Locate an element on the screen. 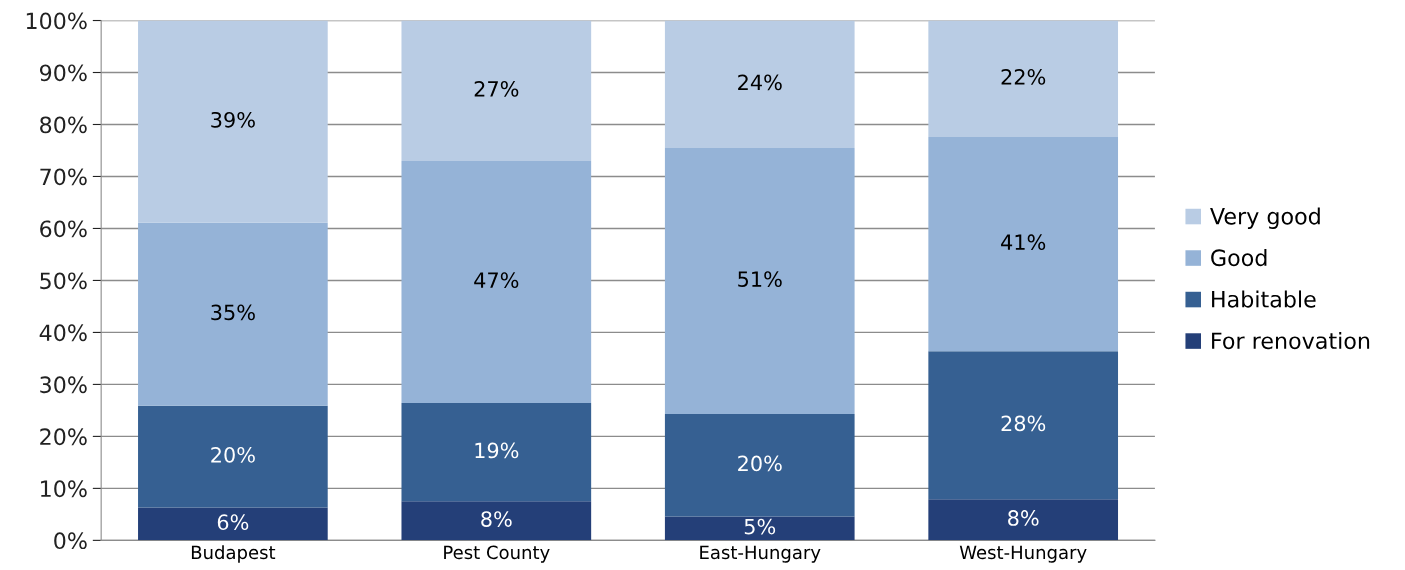 This screenshot has height=570, width=1405. data-label: 6% is located at coordinates (233, 522).